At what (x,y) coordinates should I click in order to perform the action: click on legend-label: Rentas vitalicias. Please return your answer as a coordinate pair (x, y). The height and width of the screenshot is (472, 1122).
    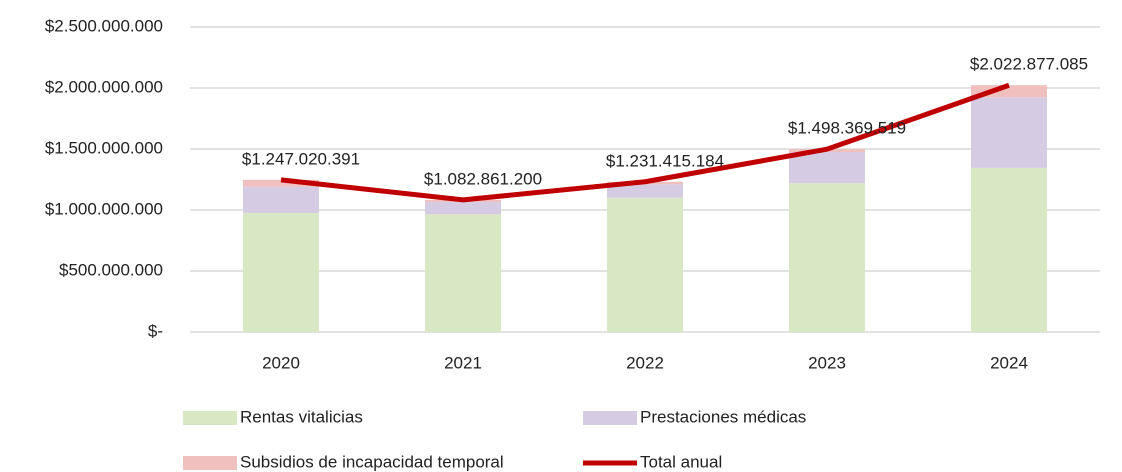
    Looking at the image, I should click on (301, 416).